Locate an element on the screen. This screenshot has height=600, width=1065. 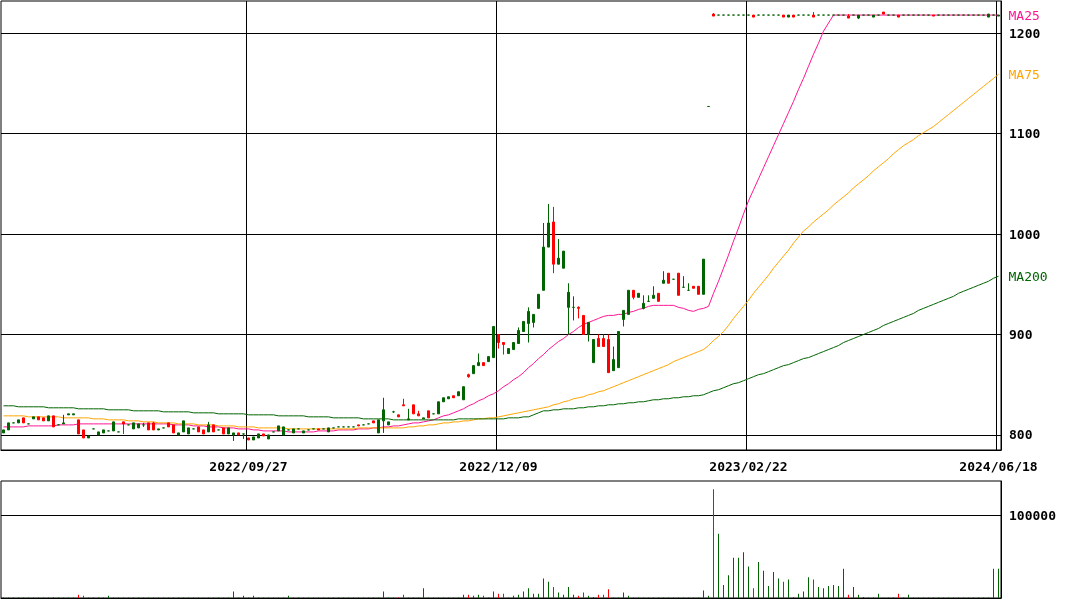
y-tick-label: 1000 is located at coordinates (1025, 234).